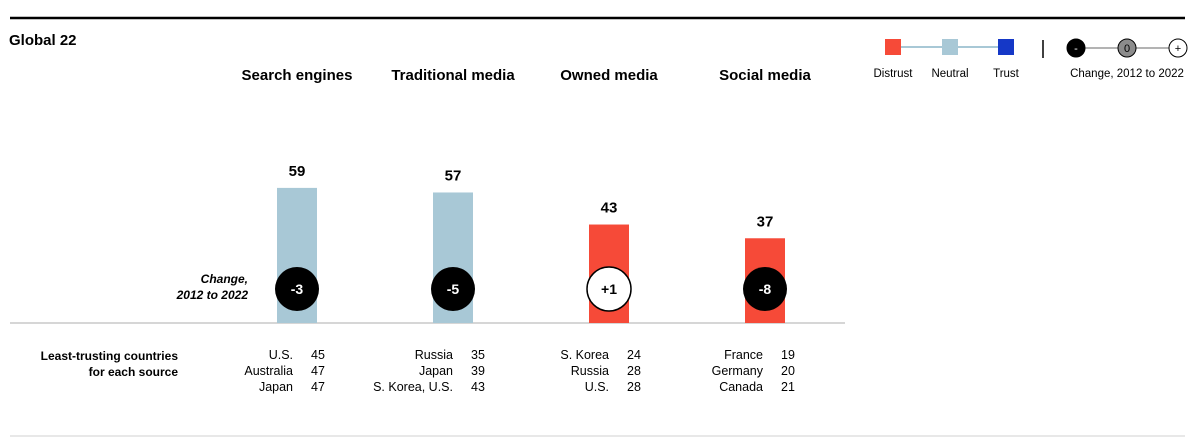 This screenshot has height=440, width=1204. What do you see at coordinates (584, 355) in the screenshot?
I see `country-name: S. Korea` at bounding box center [584, 355].